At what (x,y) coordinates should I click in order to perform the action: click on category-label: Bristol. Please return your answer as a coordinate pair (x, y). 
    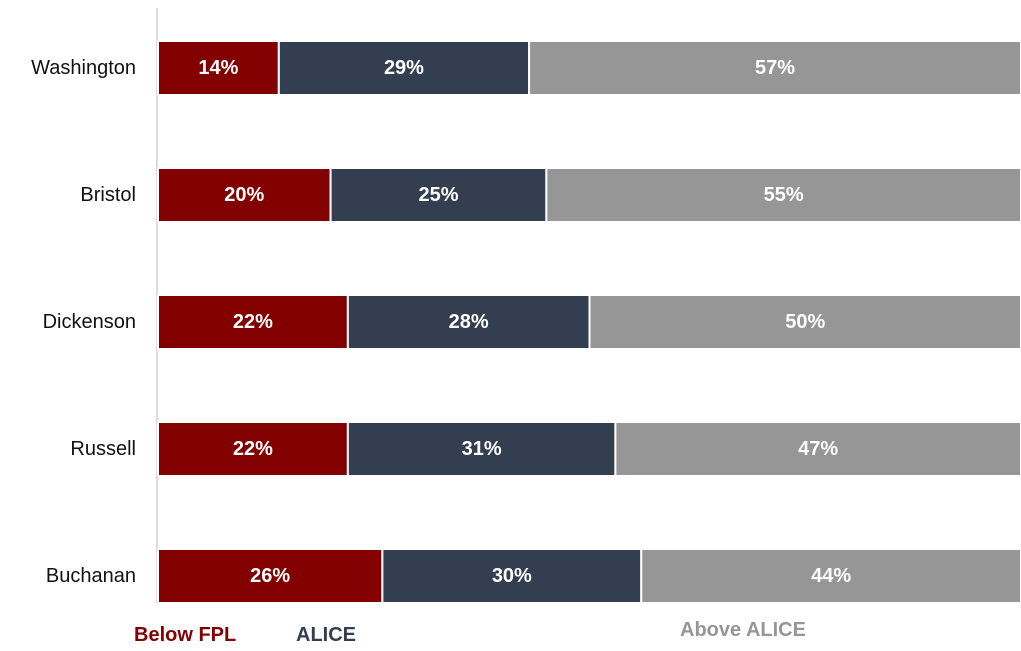
    Looking at the image, I should click on (108, 195).